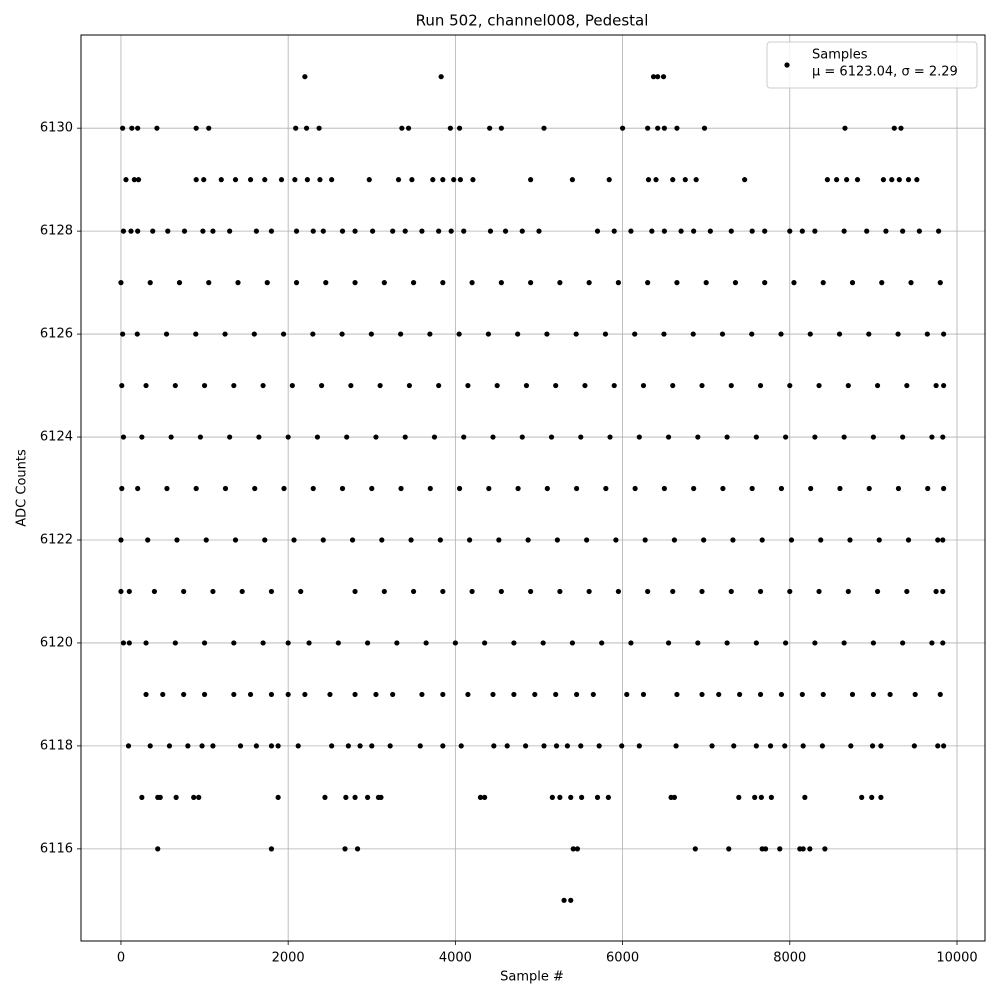 This screenshot has width=1000, height=1004. I want to click on y-axis-label: ADC Counts, so click(22, 488).